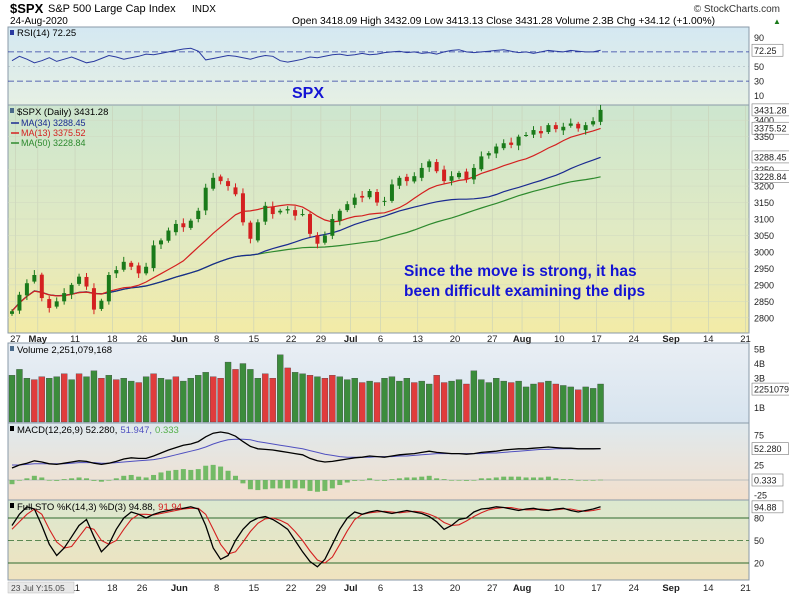 This screenshot has width=789, height=594. I want to click on price-tick: 3200, so click(764, 187).